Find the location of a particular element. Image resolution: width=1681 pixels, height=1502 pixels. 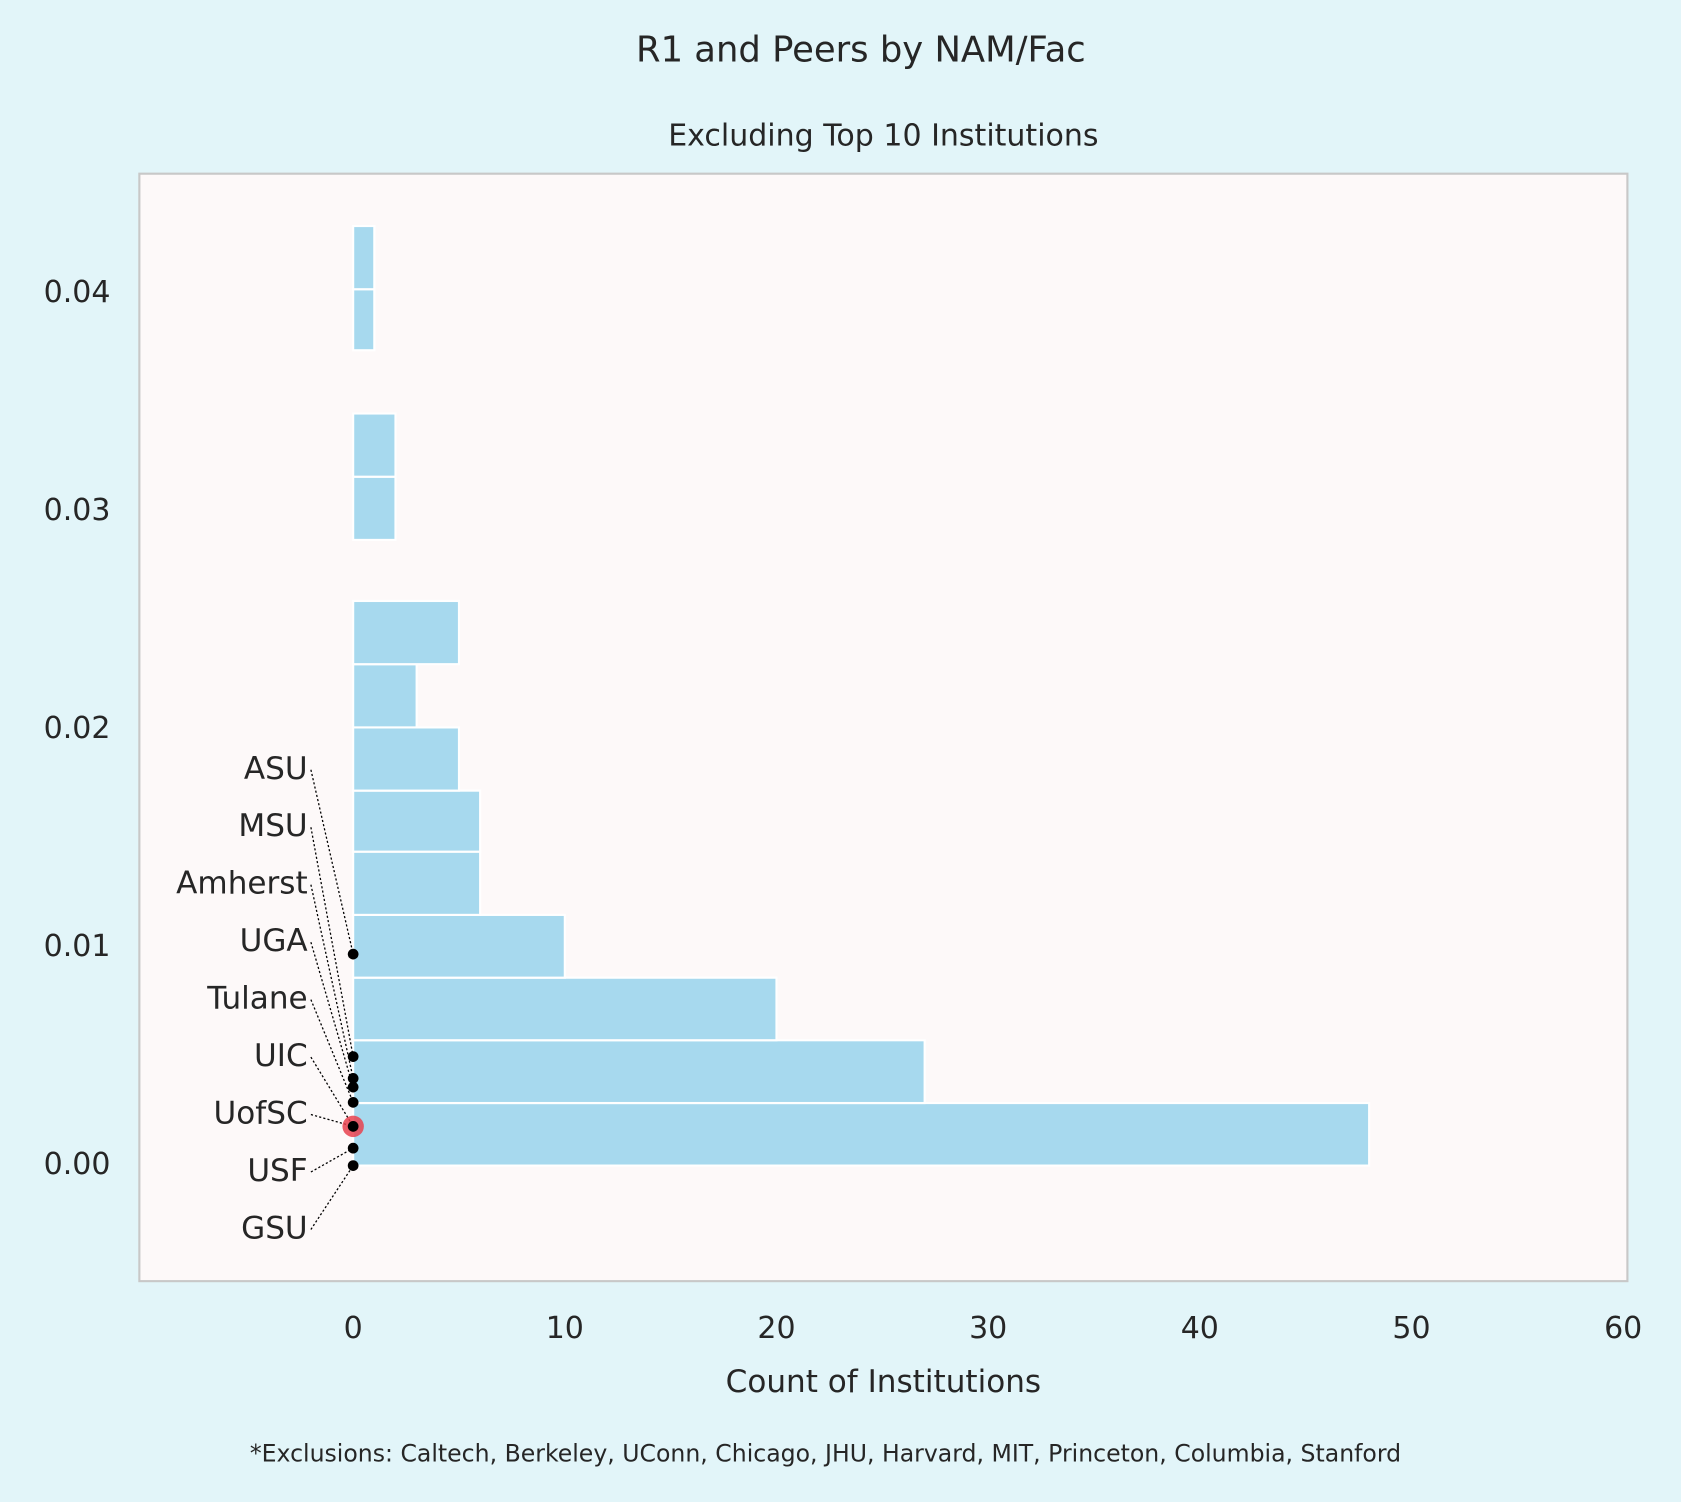

y-tick-label: 0.01 is located at coordinates (77, 946).